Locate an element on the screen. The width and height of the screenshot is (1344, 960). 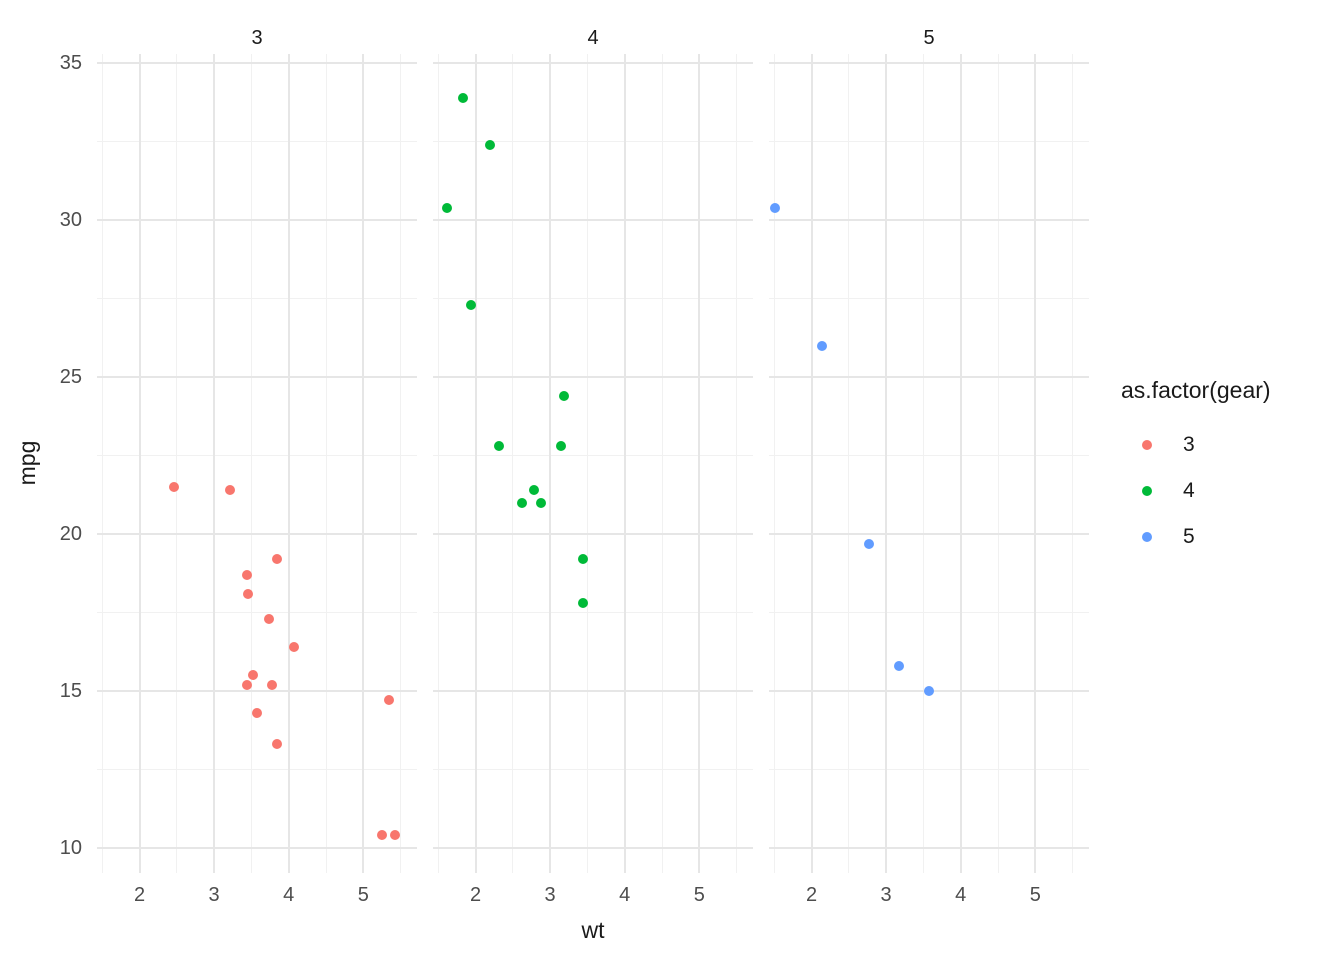
legend-item-label: 4 is located at coordinates (1189, 490).